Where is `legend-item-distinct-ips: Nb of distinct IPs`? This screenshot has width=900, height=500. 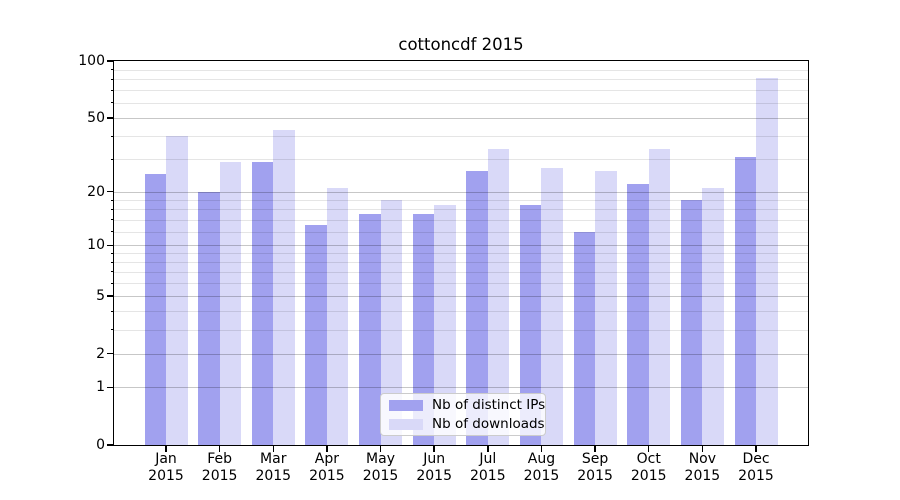 legend-item-distinct-ips: Nb of distinct IPs is located at coordinates (467, 405).